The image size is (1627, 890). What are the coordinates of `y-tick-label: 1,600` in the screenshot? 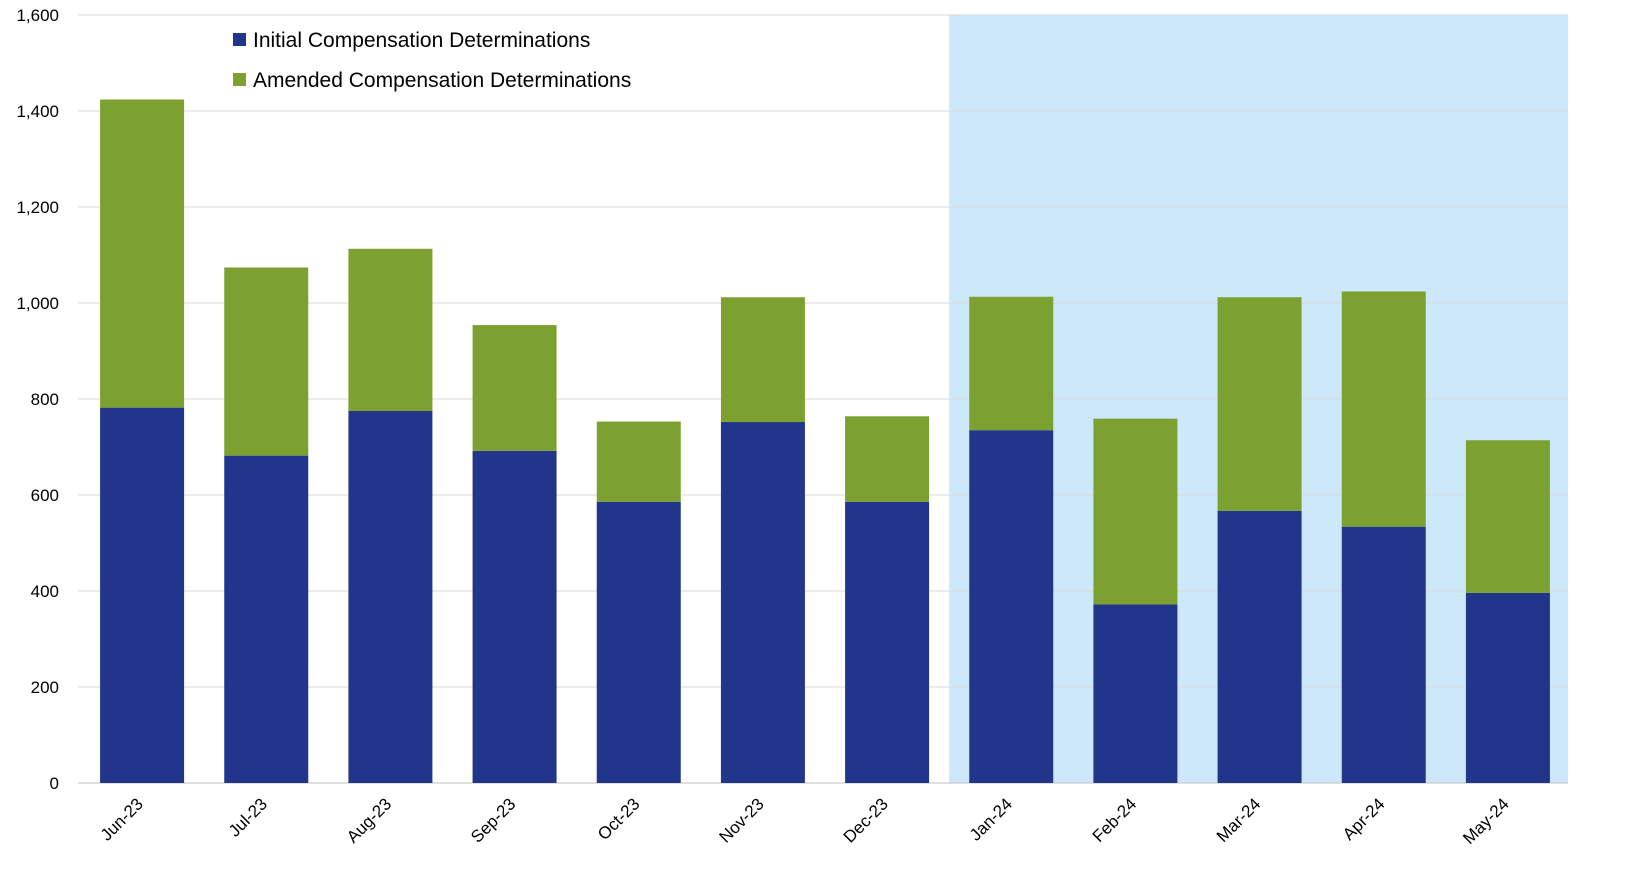 It's located at (37, 15).